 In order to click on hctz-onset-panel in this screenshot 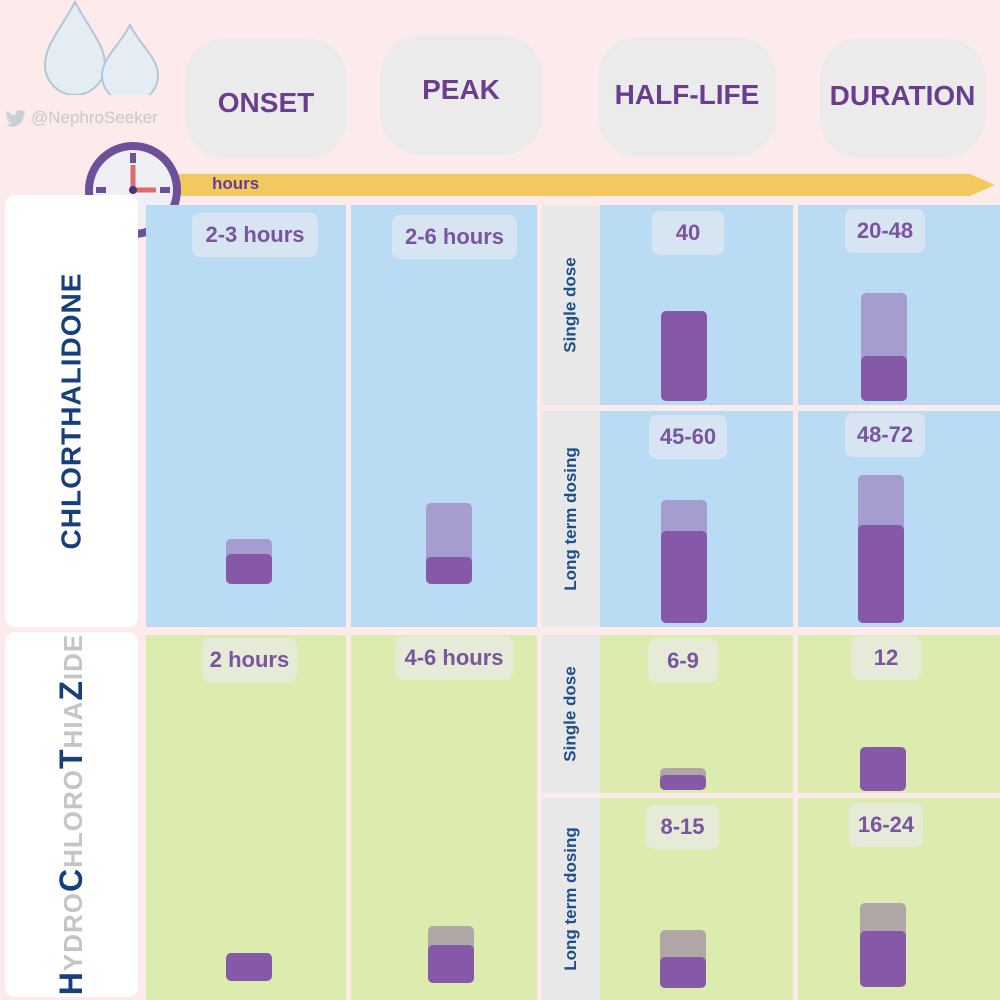, I will do `click(246, 817)`.